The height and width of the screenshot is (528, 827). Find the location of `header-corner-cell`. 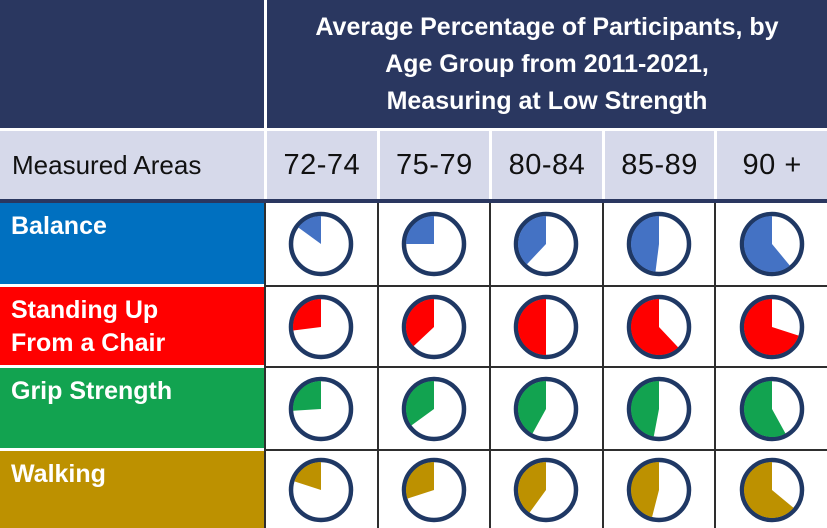

header-corner-cell is located at coordinates (132, 64).